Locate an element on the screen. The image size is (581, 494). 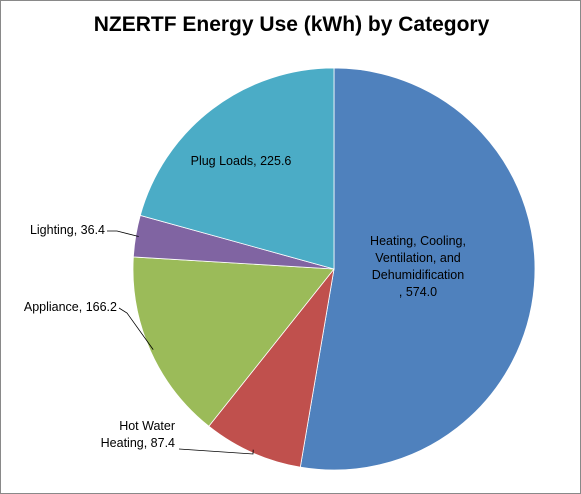
slice-plug-loads is located at coordinates (237, 168).